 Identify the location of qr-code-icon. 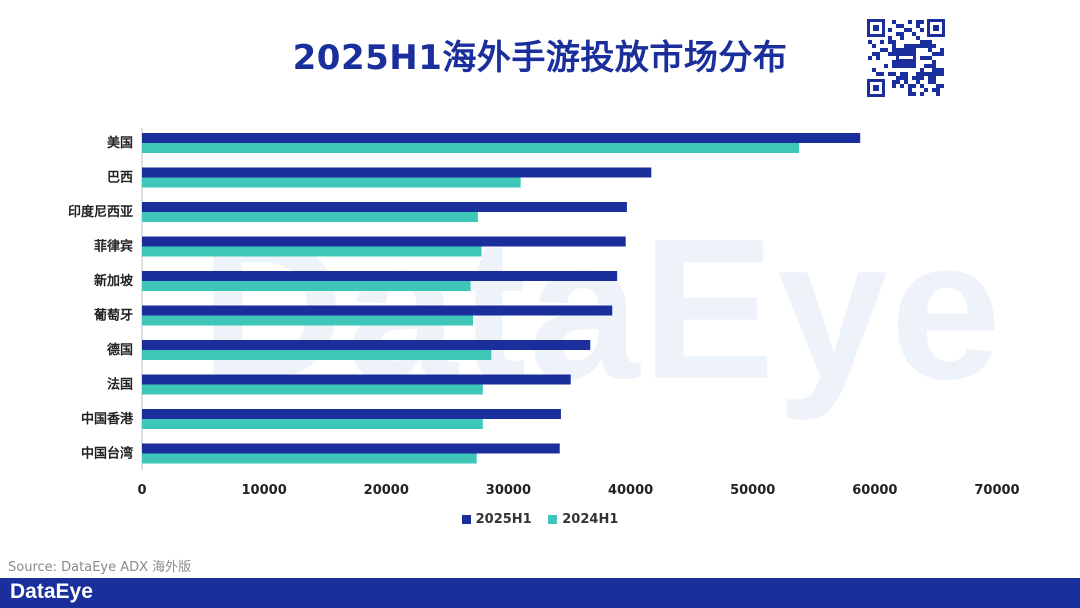
(906, 58).